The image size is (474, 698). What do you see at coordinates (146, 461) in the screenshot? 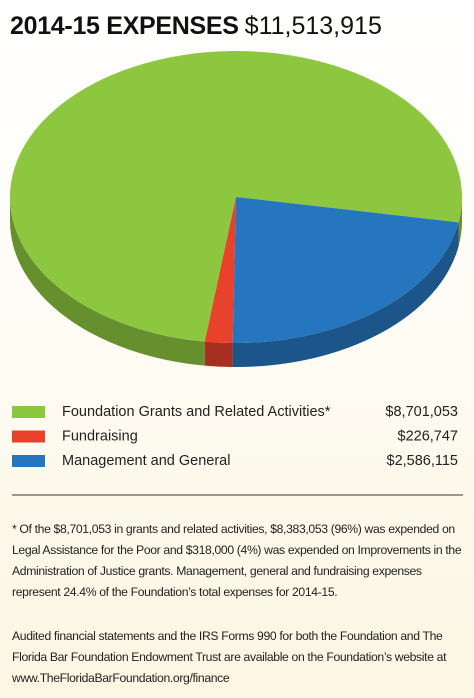
I see `legend-label: Management and General` at bounding box center [146, 461].